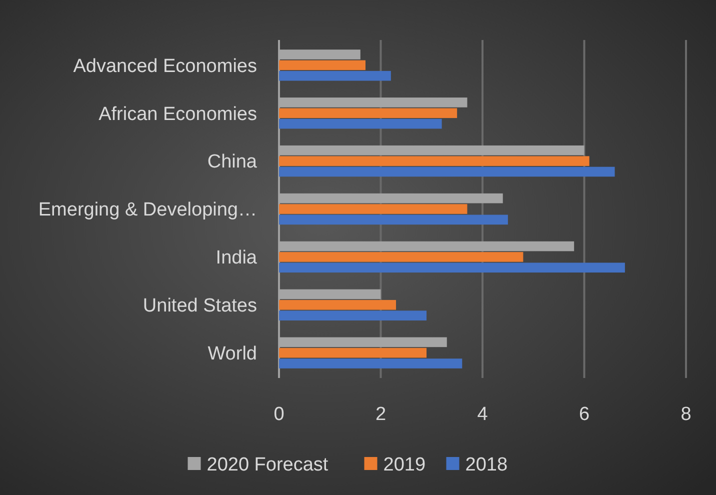  What do you see at coordinates (237, 258) in the screenshot?
I see `y-tick-label: India` at bounding box center [237, 258].